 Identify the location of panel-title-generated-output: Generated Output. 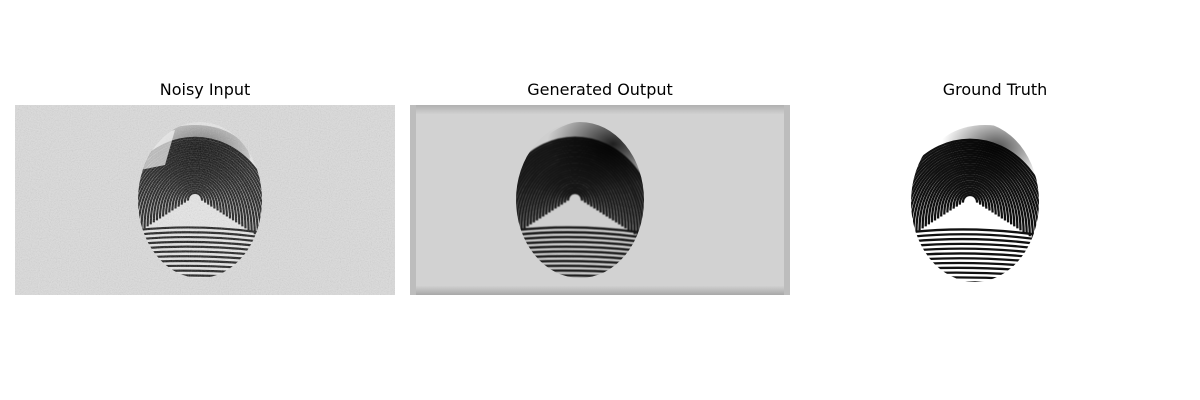
(600, 89).